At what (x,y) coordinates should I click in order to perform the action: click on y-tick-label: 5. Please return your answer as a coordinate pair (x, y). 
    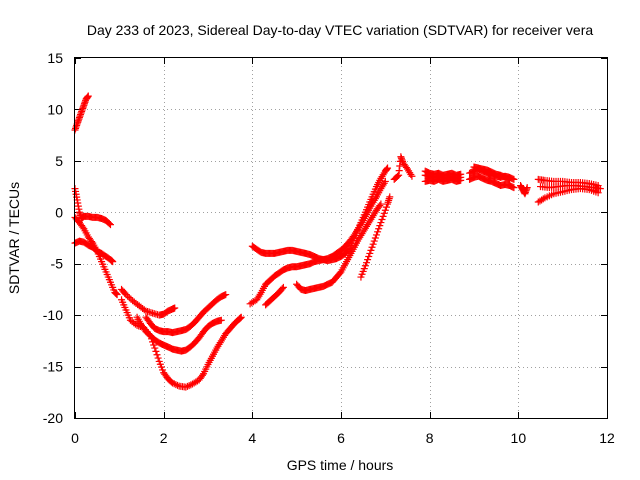
    Looking at the image, I should click on (59, 161).